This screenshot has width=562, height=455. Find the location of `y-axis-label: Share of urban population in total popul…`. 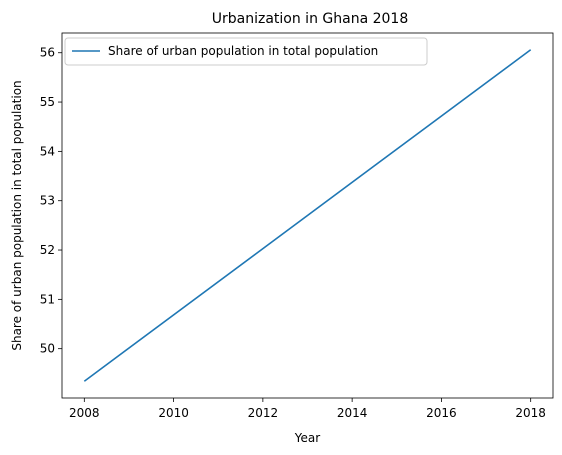

y-axis-label: Share of urban population in total popul… is located at coordinates (17, 215).